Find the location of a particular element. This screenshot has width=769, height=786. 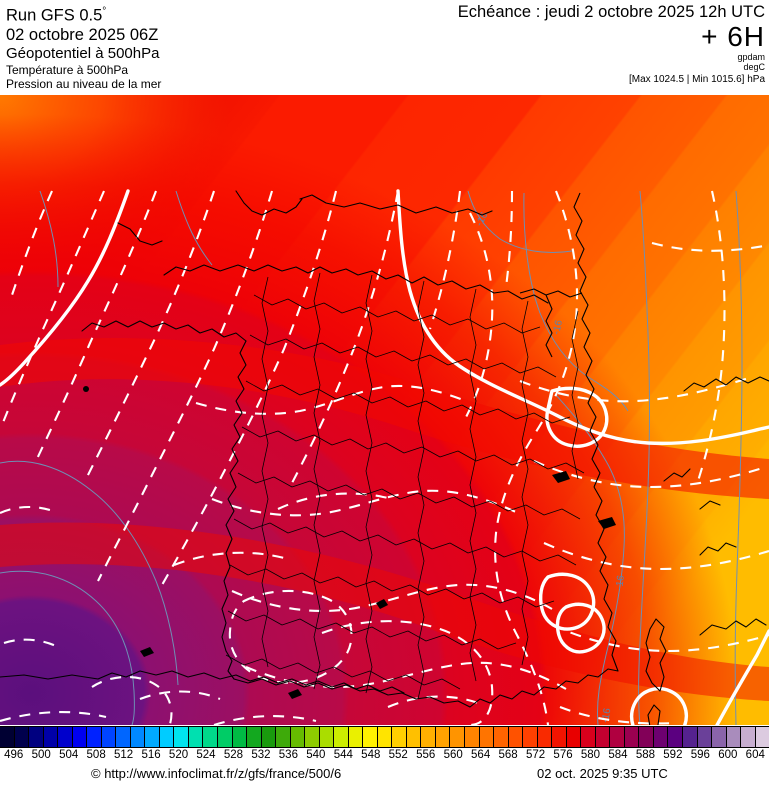

valid-time-label: Echéance : jeudi 2 octobre 2025 12h UTC is located at coordinates (611, 12).